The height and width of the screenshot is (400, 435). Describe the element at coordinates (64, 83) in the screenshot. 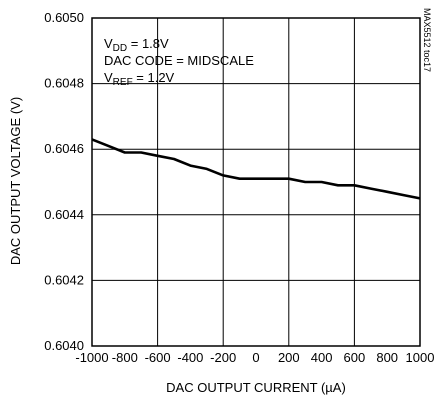

I see `y-tick-label: 0.6048` at that location.